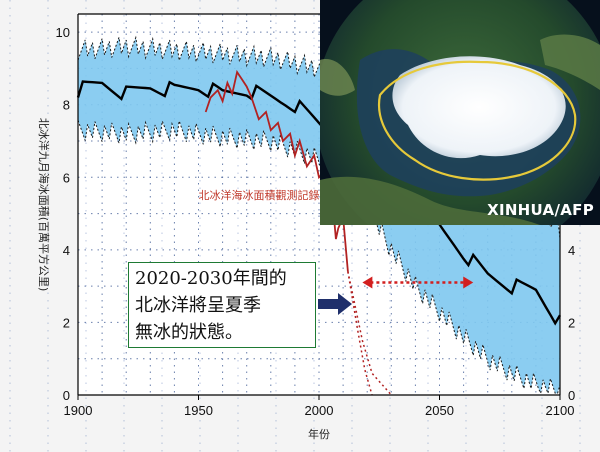 This screenshot has width=600, height=452. Describe the element at coordinates (479, 107) in the screenshot. I see `sea-ice-cap` at that location.